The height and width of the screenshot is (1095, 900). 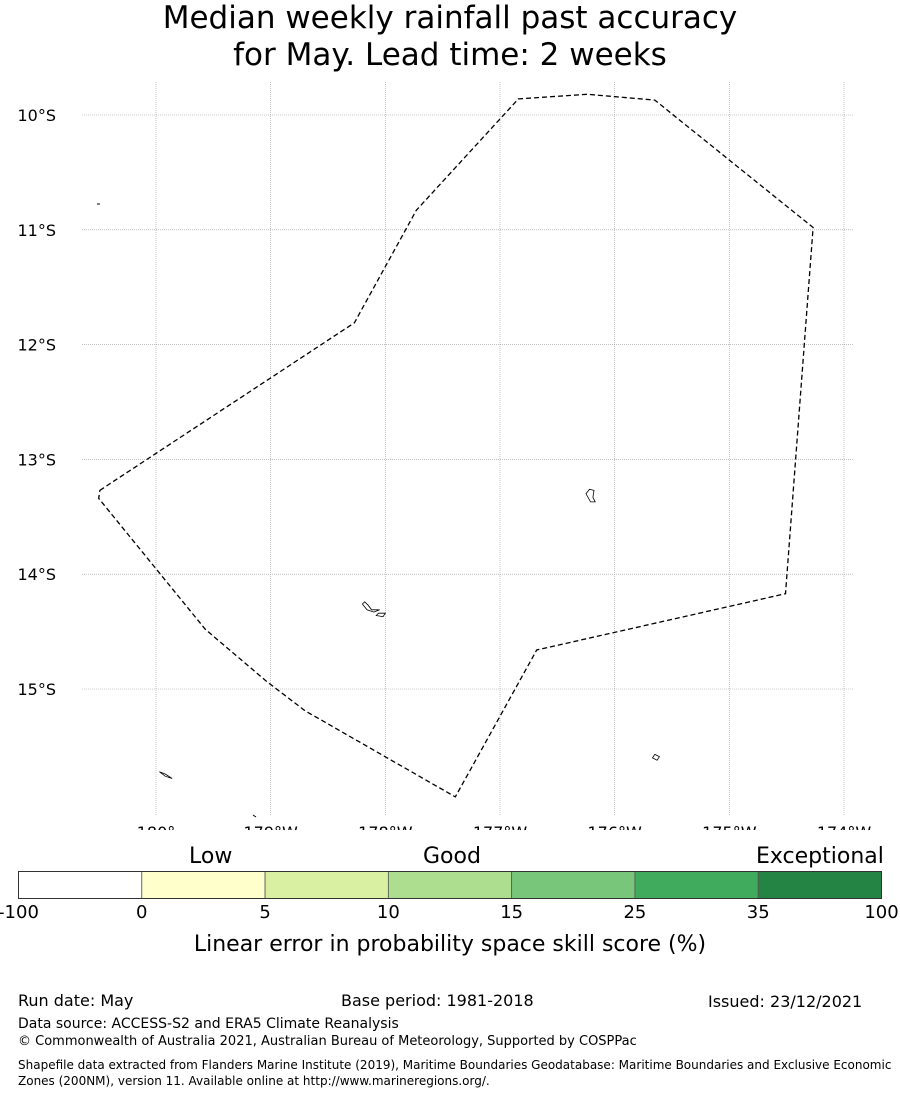 I want to click on colorbar-tick-label: 0, so click(x=142, y=912).